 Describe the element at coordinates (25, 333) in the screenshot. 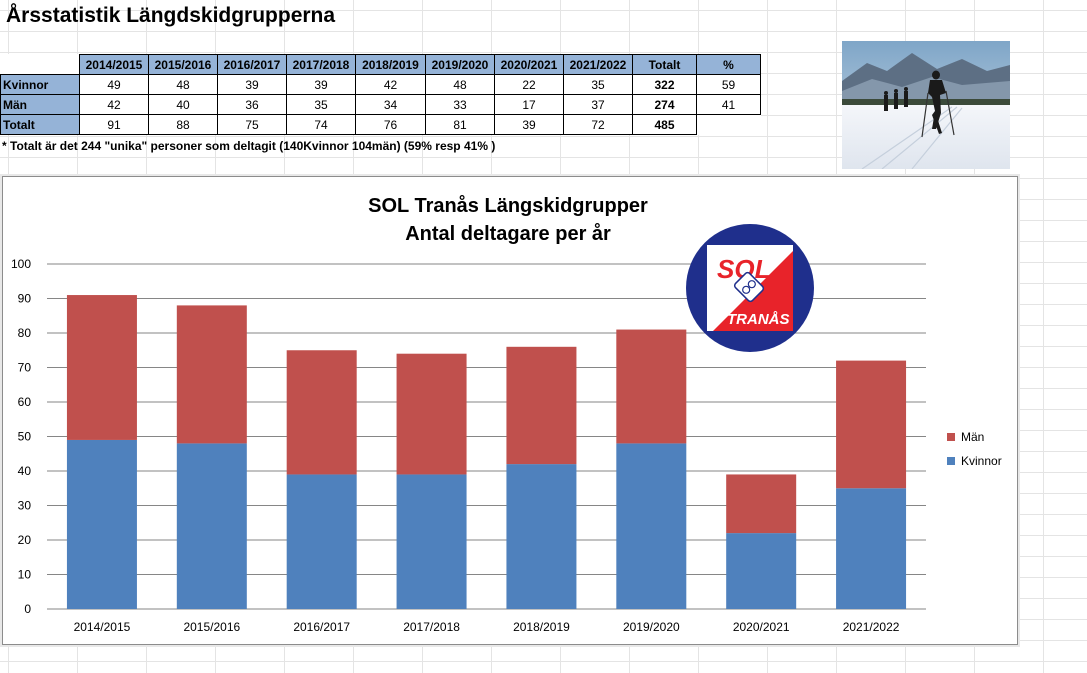

I see `y-tick-label: 80` at that location.